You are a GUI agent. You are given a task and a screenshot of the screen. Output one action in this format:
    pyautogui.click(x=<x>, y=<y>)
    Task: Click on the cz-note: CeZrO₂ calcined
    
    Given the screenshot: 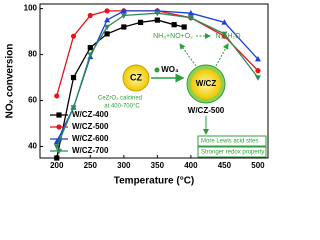 What is the action you would take?
    pyautogui.click(x=120, y=99)
    